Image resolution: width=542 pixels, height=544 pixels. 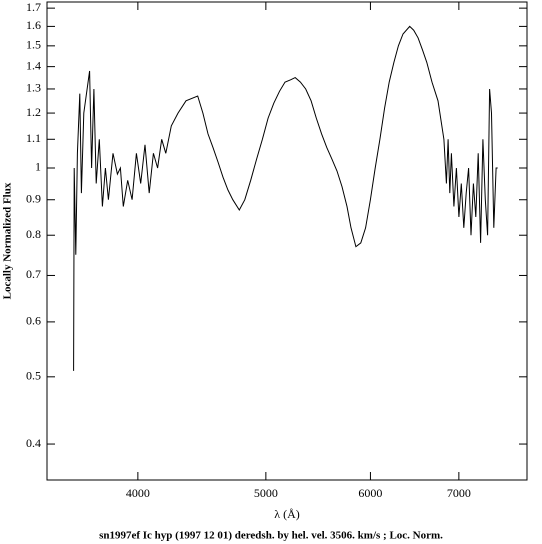 I want to click on y-tick-label: 0.6, so click(x=33, y=321).